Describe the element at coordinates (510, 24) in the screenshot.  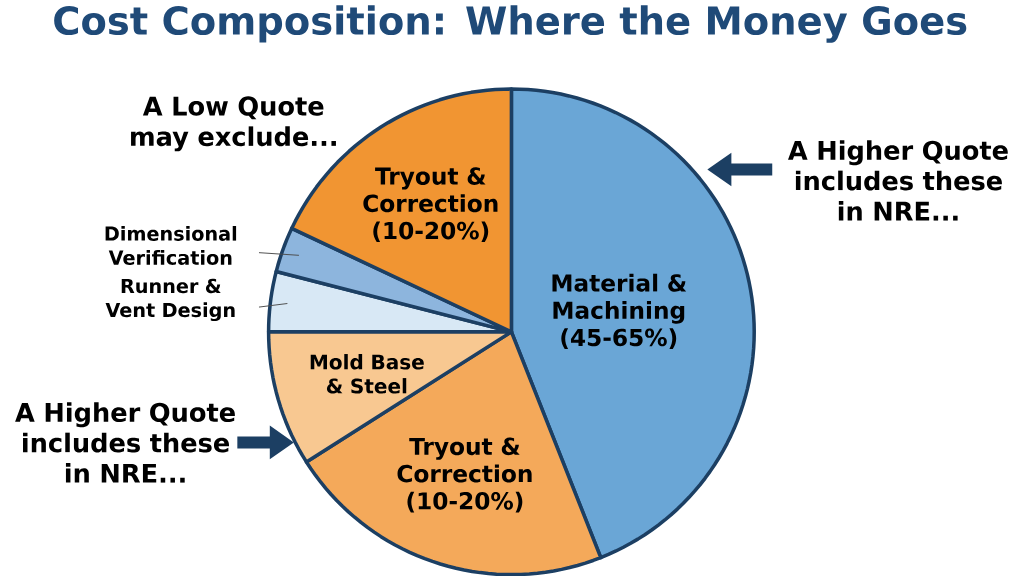
I see `chart-title: Cost Composition: Where the Money Goes` at that location.